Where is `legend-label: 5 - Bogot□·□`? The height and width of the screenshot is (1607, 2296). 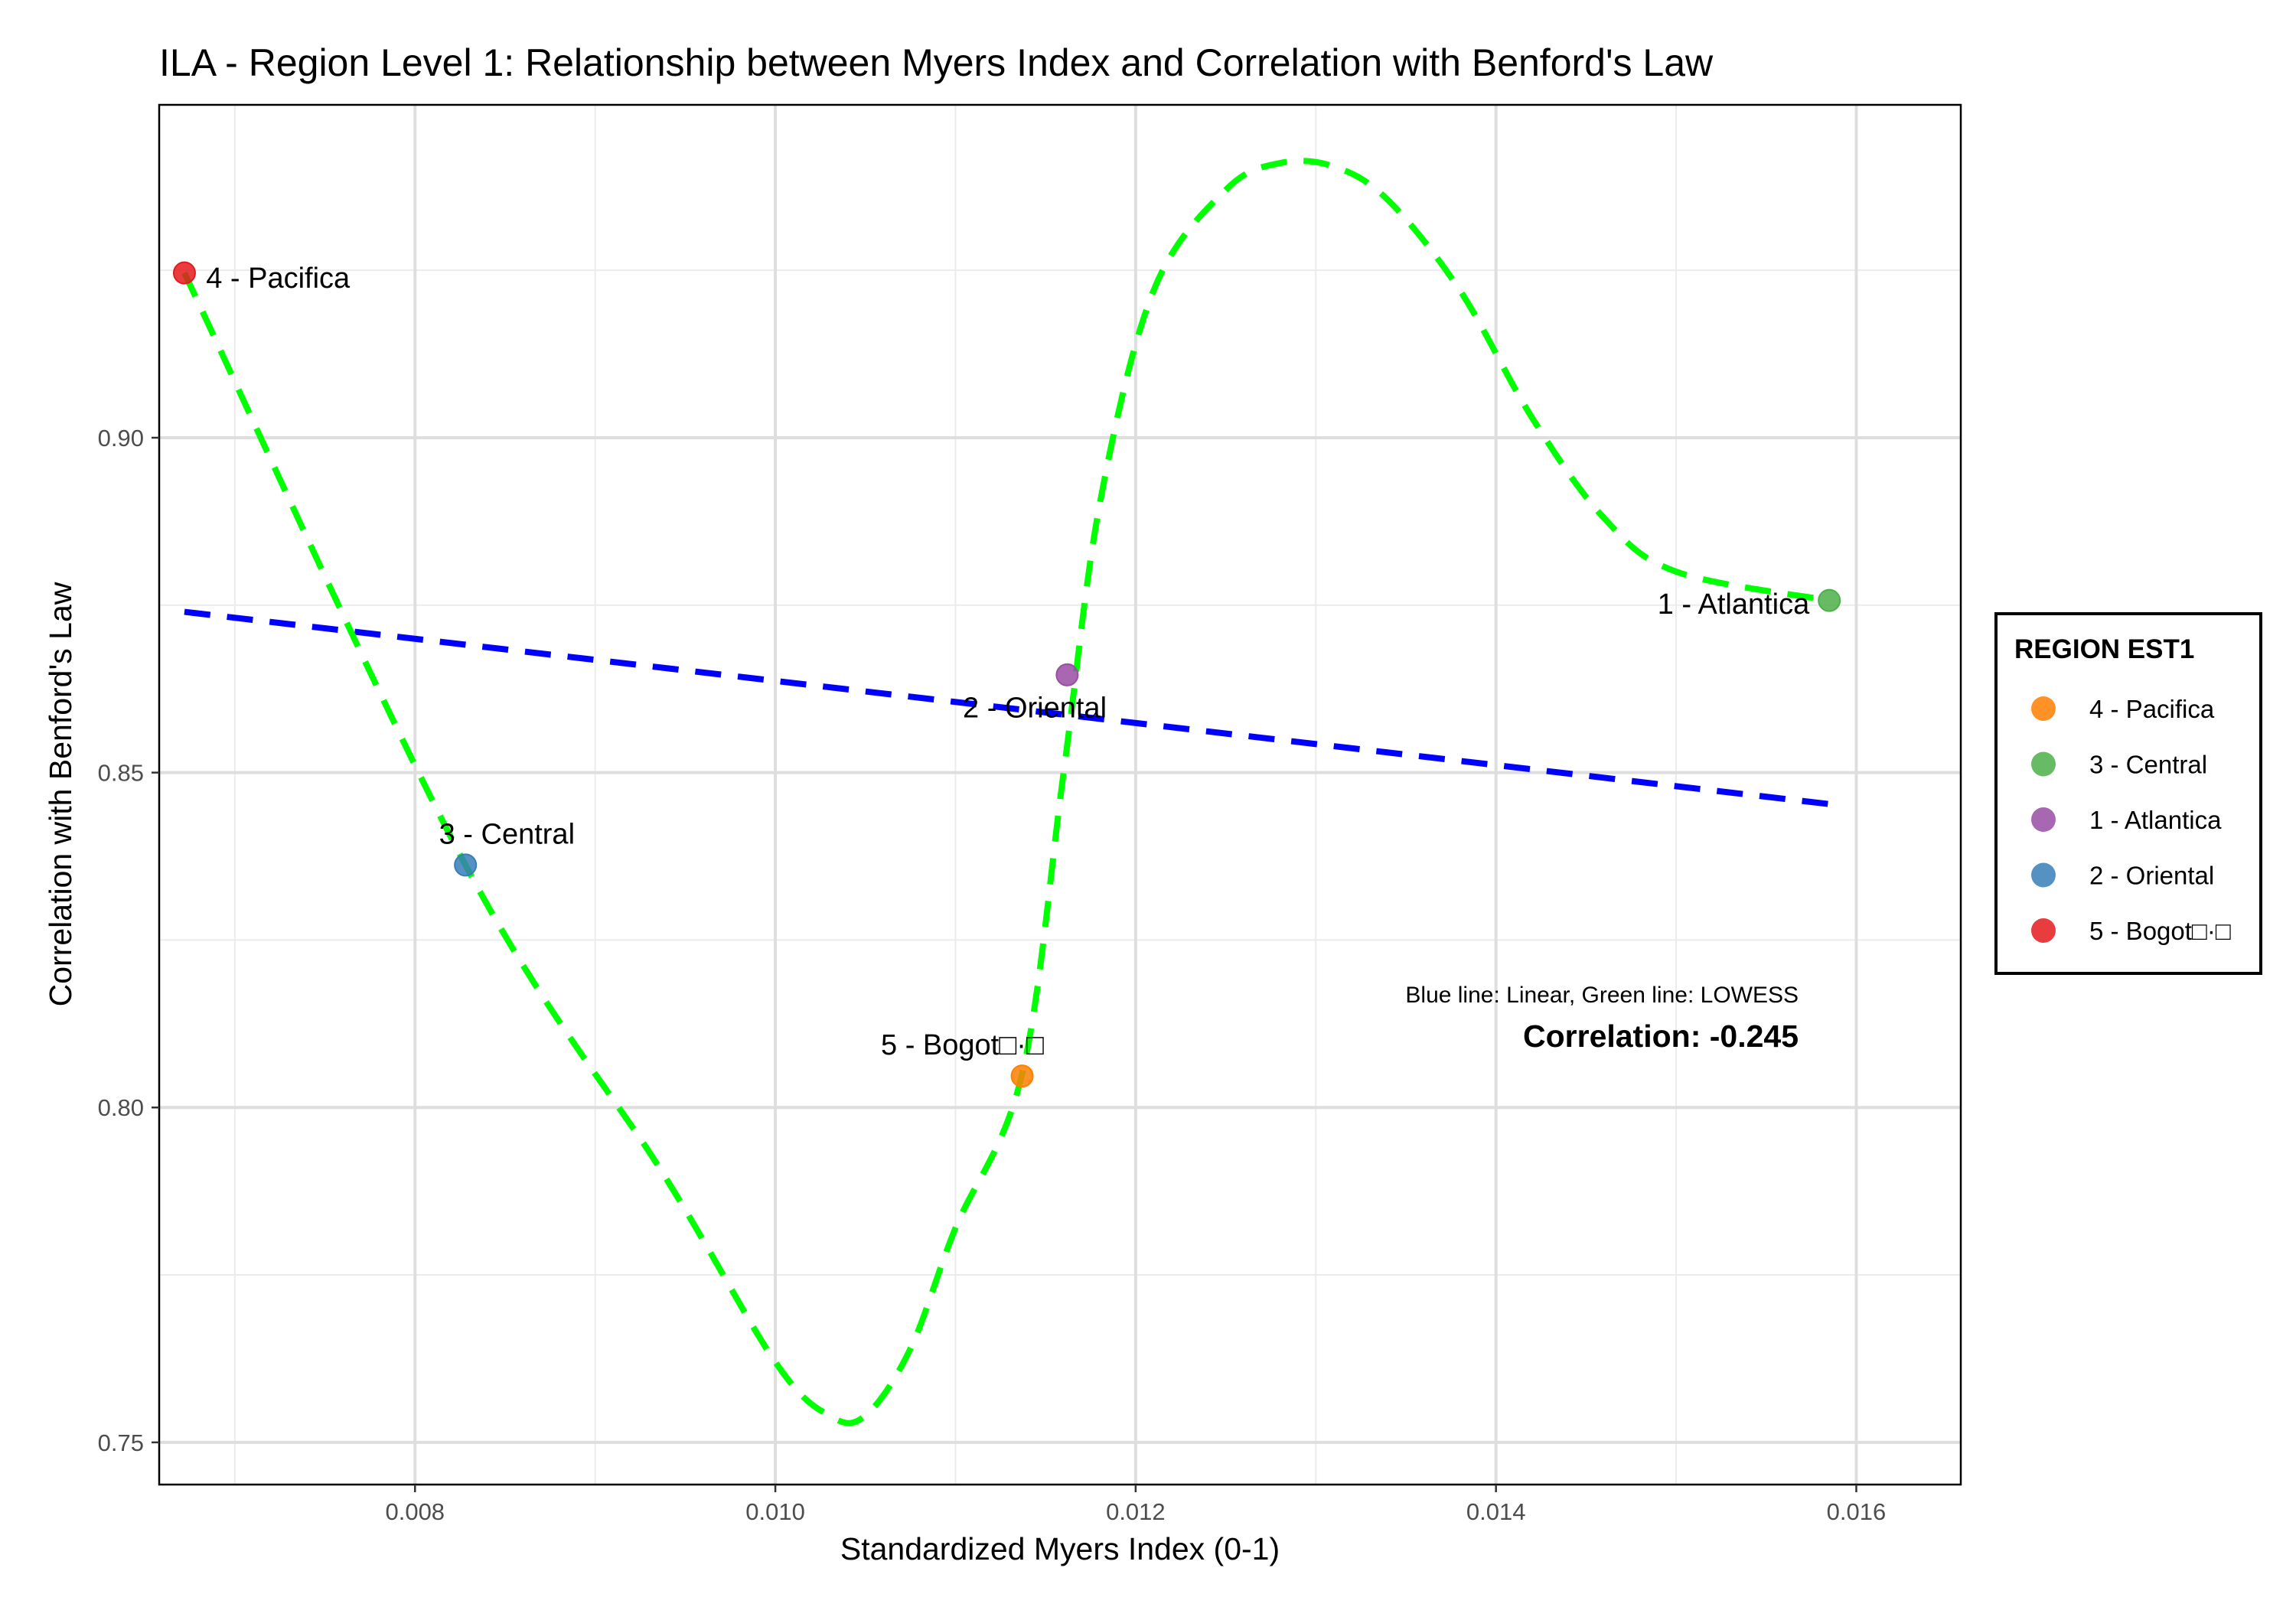
legend-label: 5 - Bogot□·□ is located at coordinates (2160, 931).